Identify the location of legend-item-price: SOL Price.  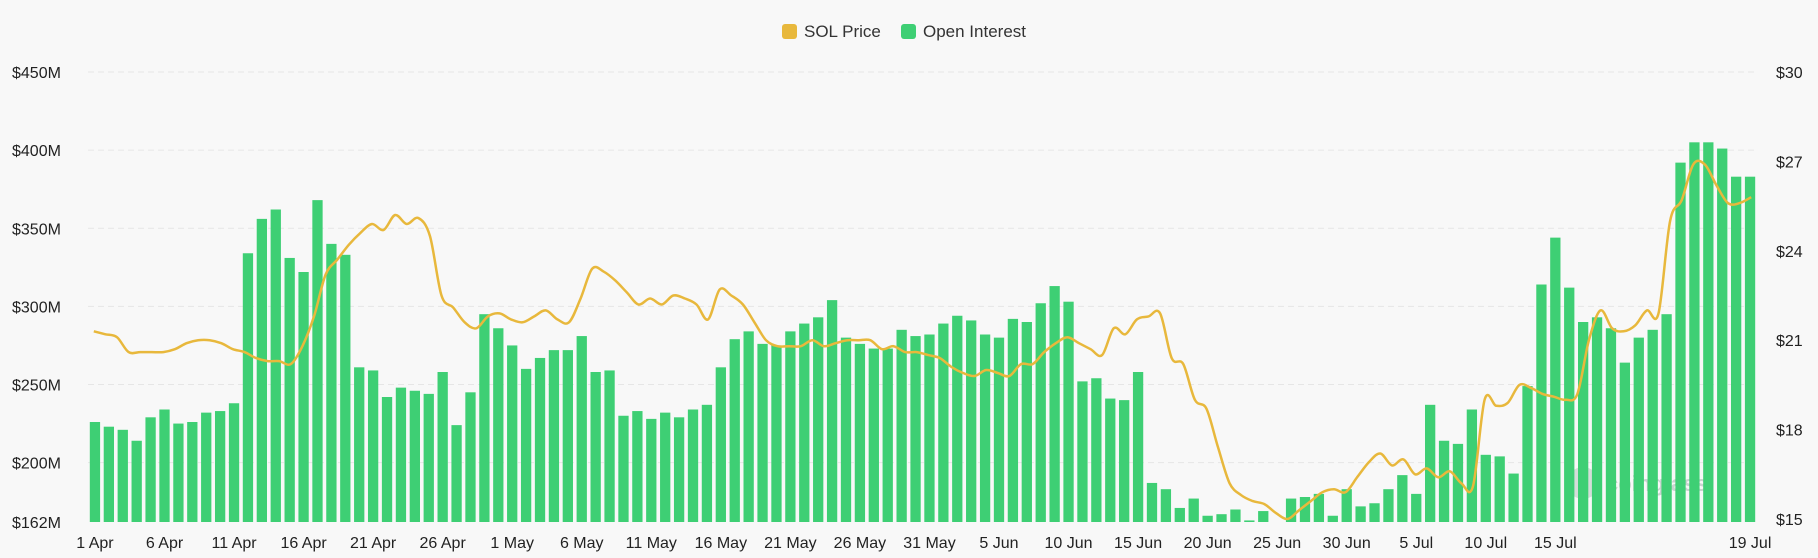
(831, 31).